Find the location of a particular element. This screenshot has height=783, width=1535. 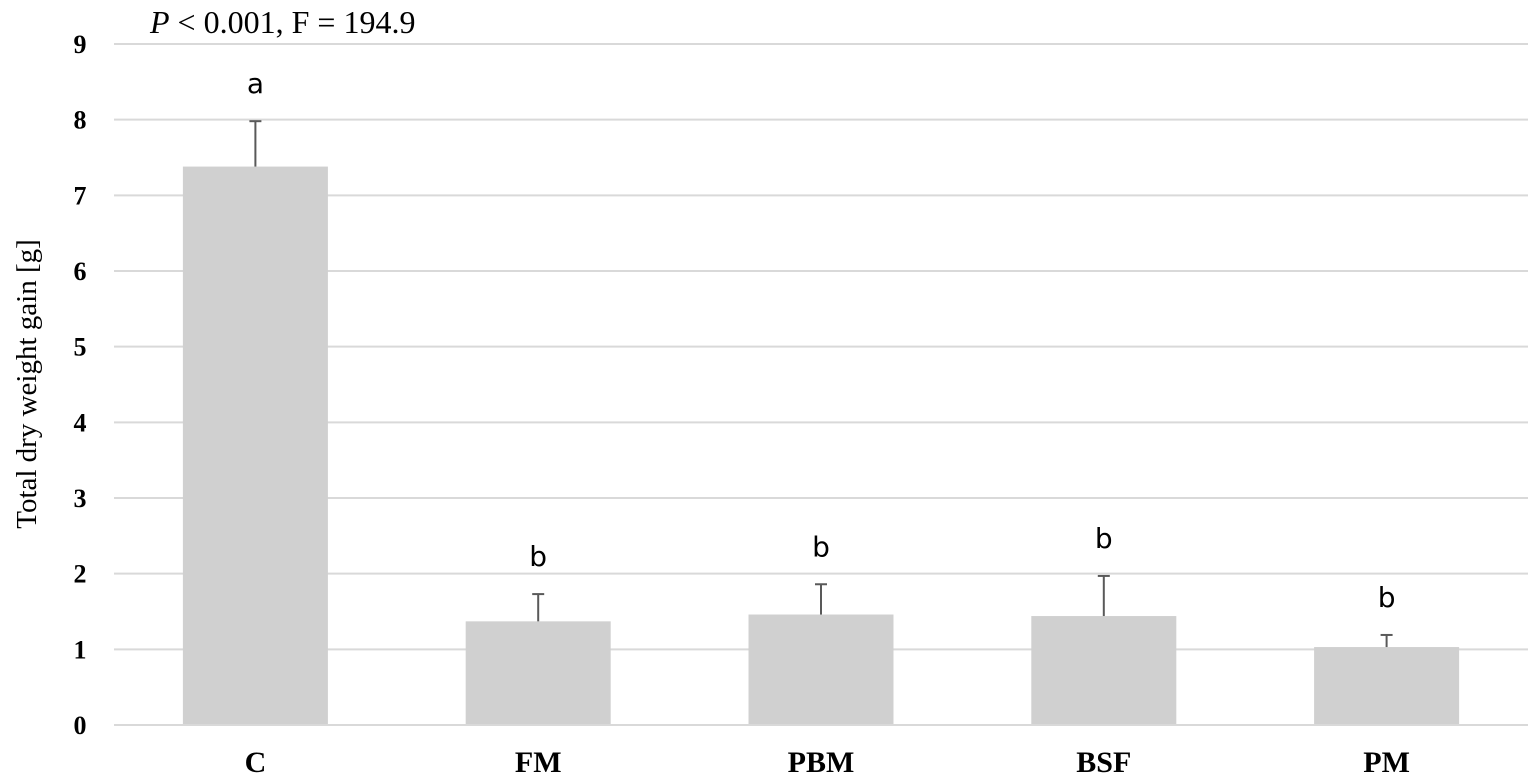

x-tick-labels: C FM PBM BSF PM is located at coordinates (827, 762).